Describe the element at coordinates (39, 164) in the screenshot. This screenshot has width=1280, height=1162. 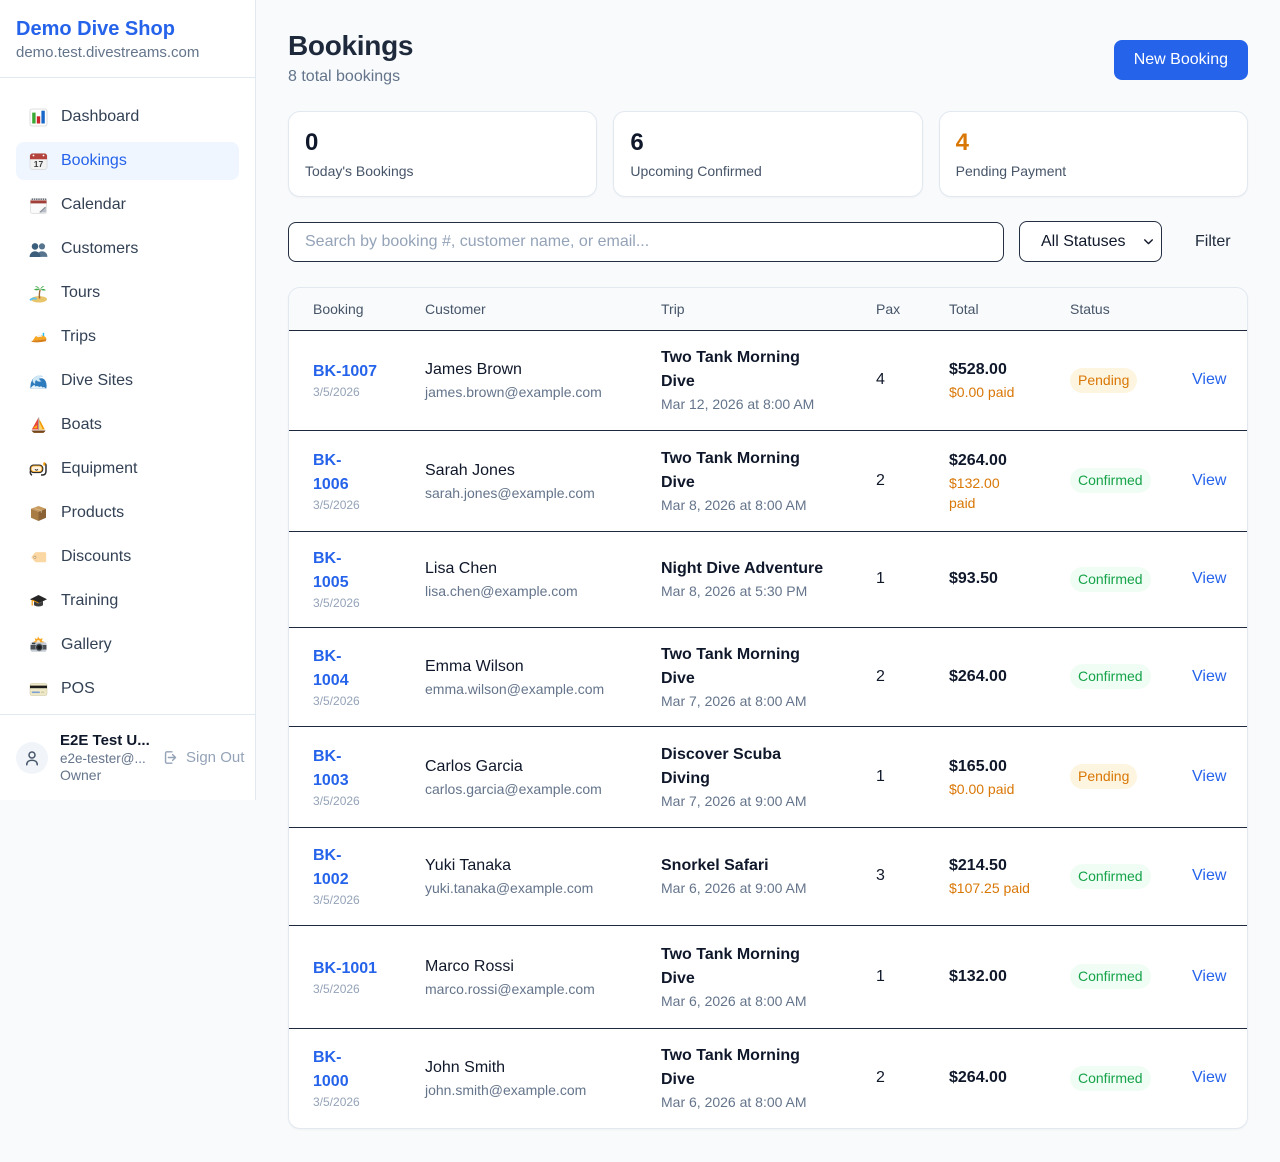
I see `svg-text: 17` at that location.